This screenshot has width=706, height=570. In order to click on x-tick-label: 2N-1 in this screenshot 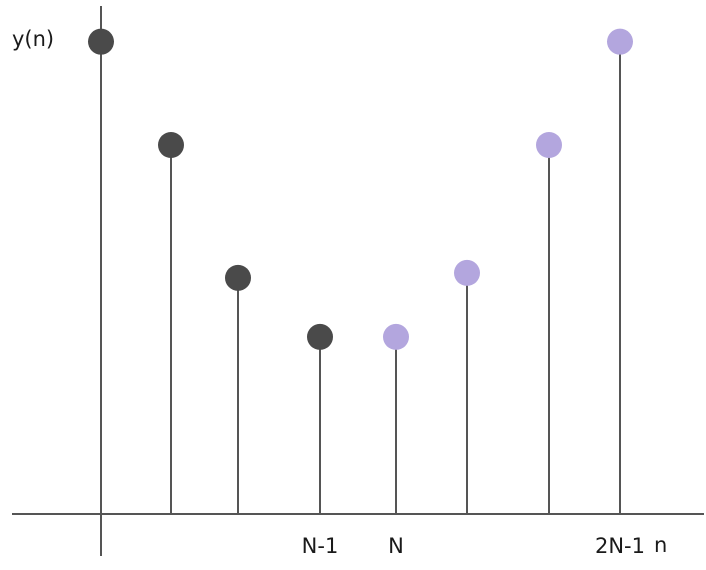, I will do `click(620, 546)`.